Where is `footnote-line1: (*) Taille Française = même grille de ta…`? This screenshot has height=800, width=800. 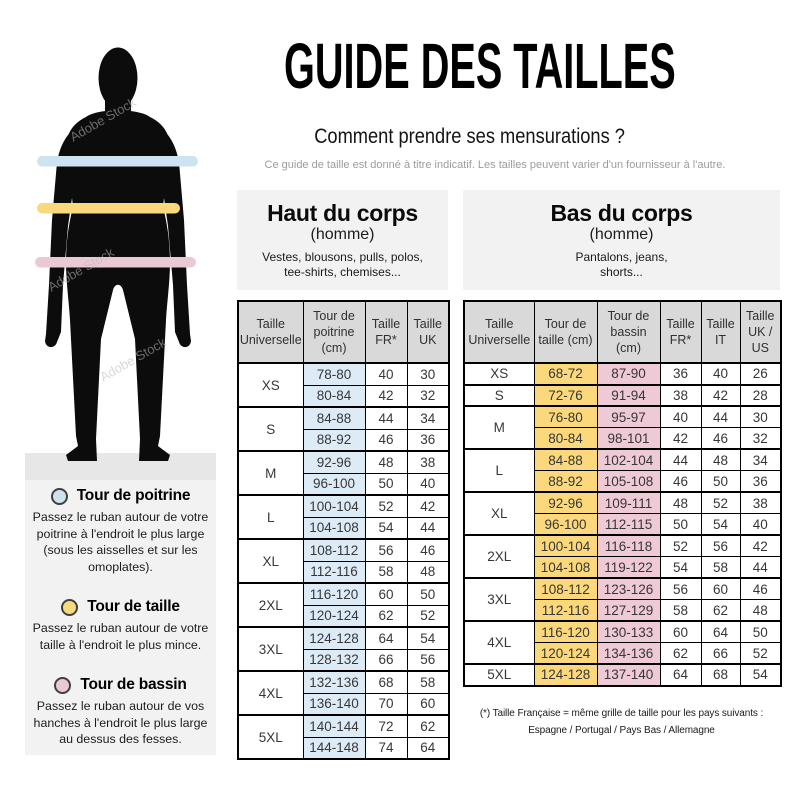 footnote-line1: (*) Taille Française = même grille de ta… is located at coordinates (621, 713).